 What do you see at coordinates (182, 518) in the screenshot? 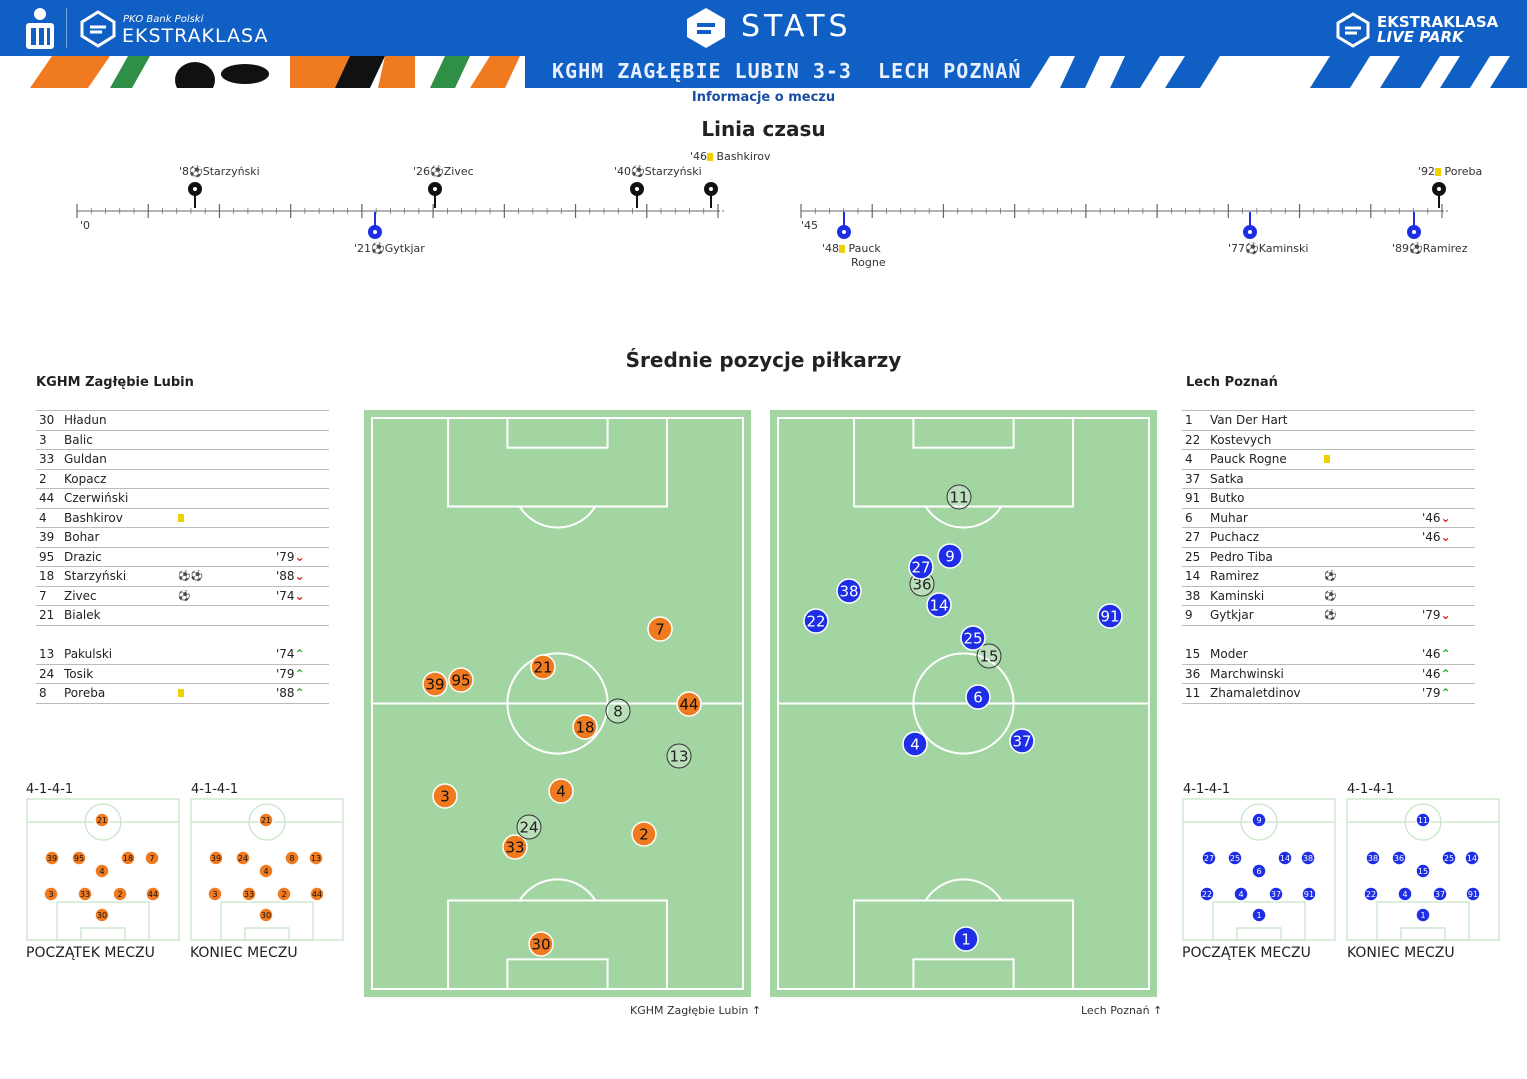
I see `roster-row: 4 Bashkirov` at bounding box center [182, 518].